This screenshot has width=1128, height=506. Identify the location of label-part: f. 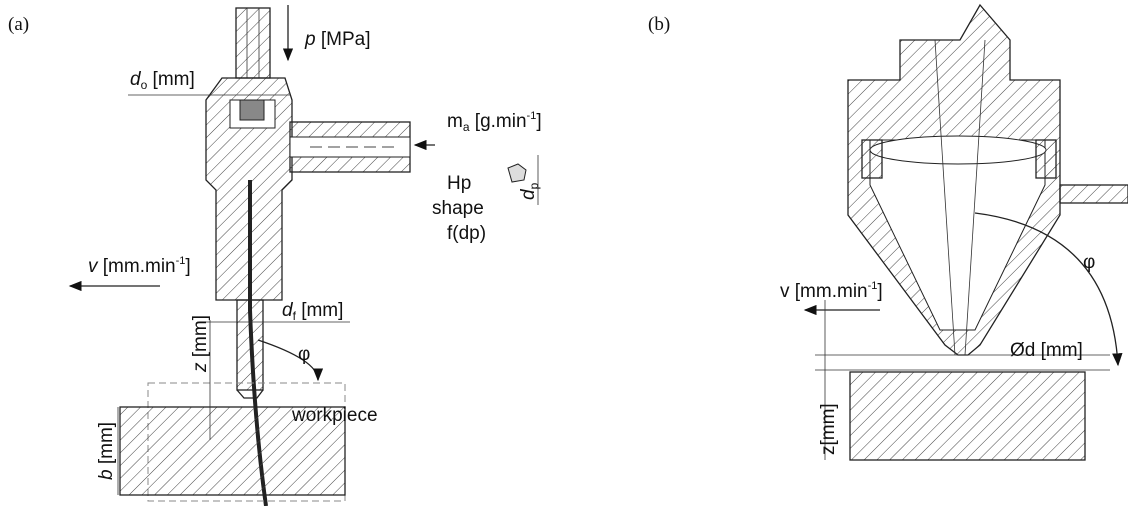
(295, 316).